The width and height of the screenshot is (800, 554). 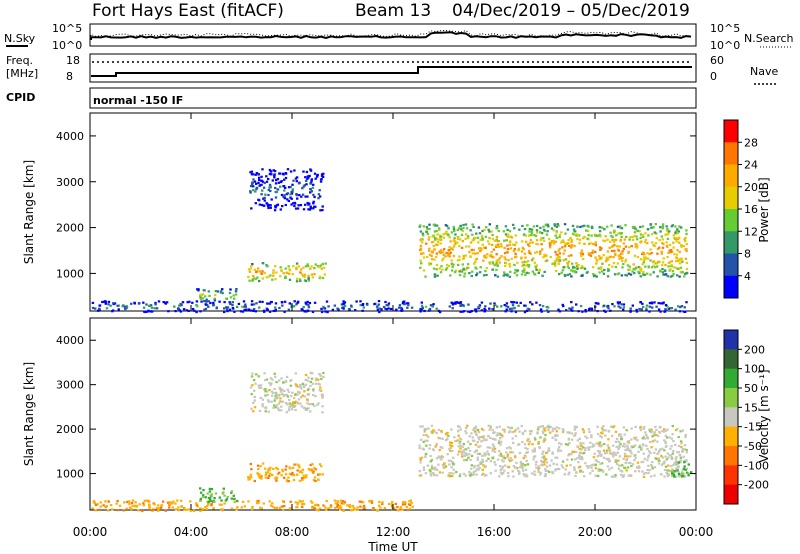 I want to click on colorbar-tick-label: -200, so click(x=756, y=485).